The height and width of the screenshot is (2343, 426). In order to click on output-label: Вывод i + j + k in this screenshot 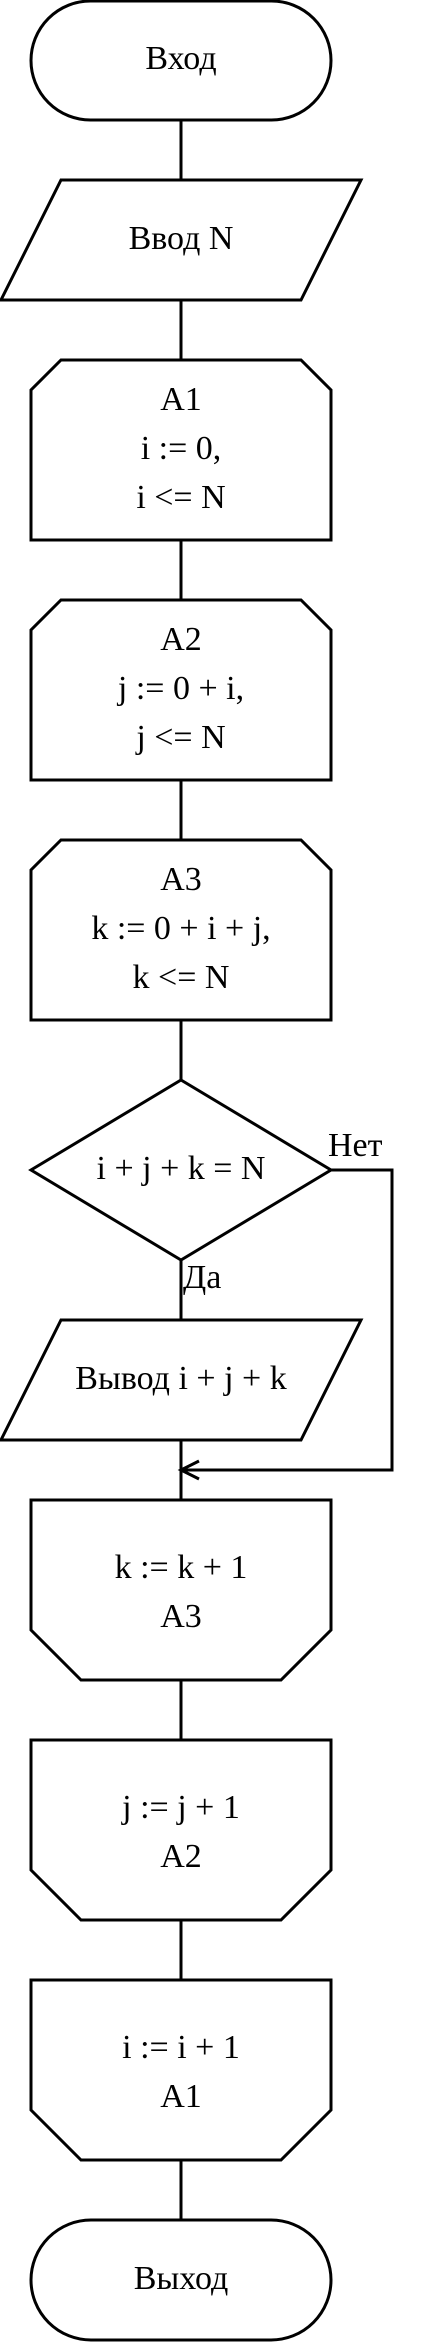, I will do `click(180, 1378)`.